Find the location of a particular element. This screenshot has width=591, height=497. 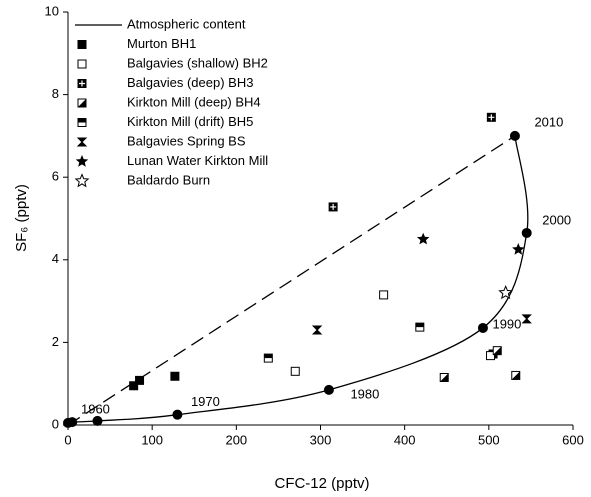

x-tick-label: 600 is located at coordinates (573, 439).